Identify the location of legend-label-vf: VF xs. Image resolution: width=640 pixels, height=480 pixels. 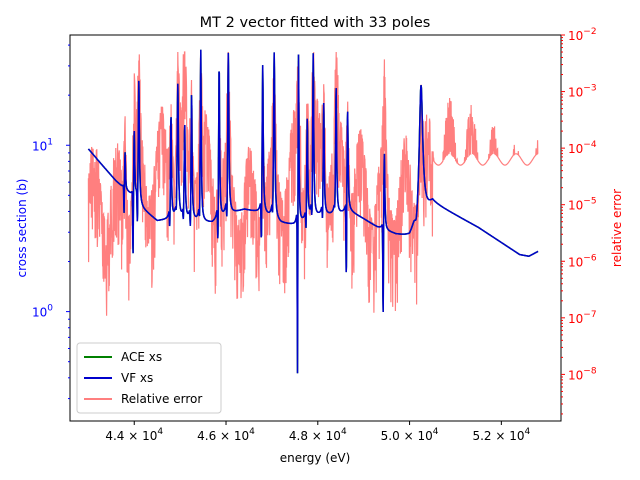
(137, 378).